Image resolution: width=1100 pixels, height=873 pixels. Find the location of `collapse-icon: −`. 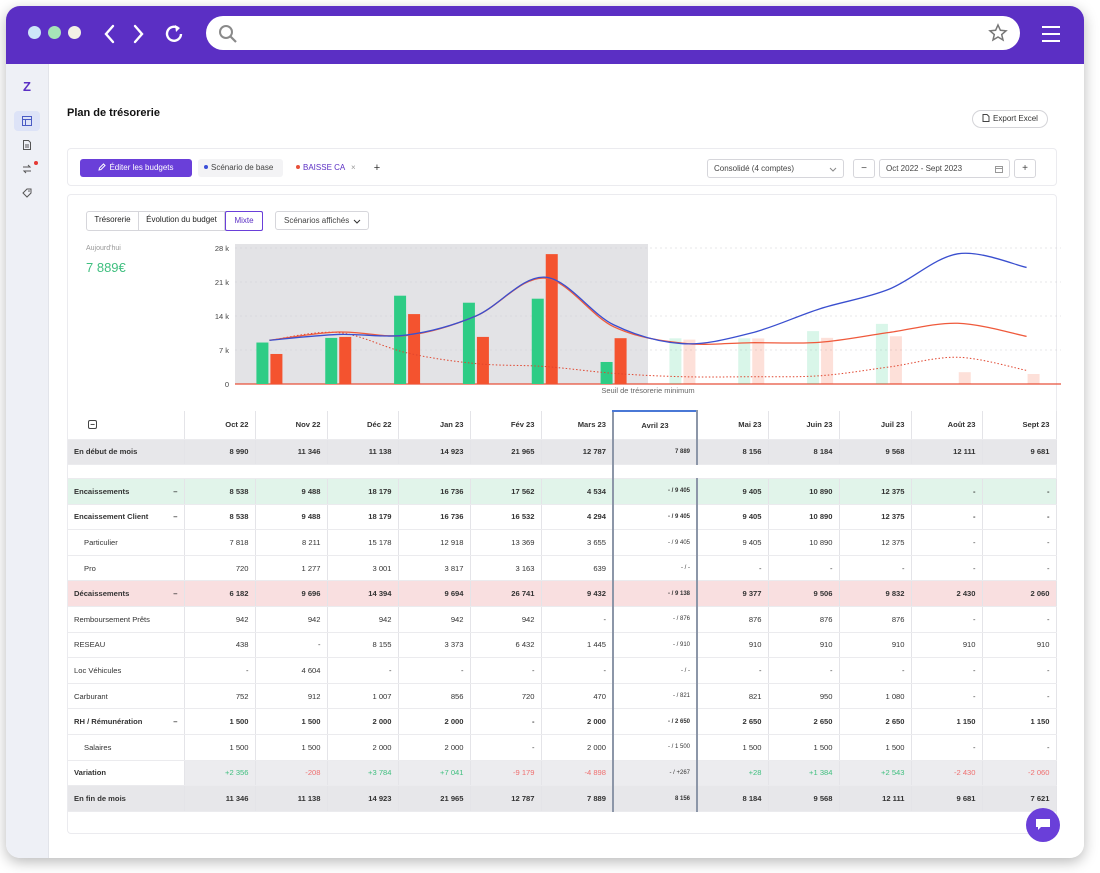

collapse-icon: − is located at coordinates (92, 425).